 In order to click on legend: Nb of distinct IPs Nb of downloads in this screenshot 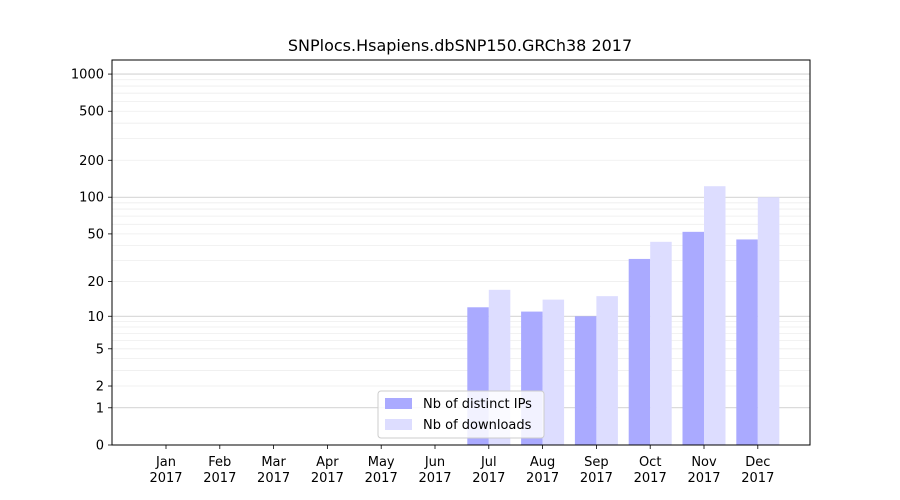, I will do `click(461, 414)`.